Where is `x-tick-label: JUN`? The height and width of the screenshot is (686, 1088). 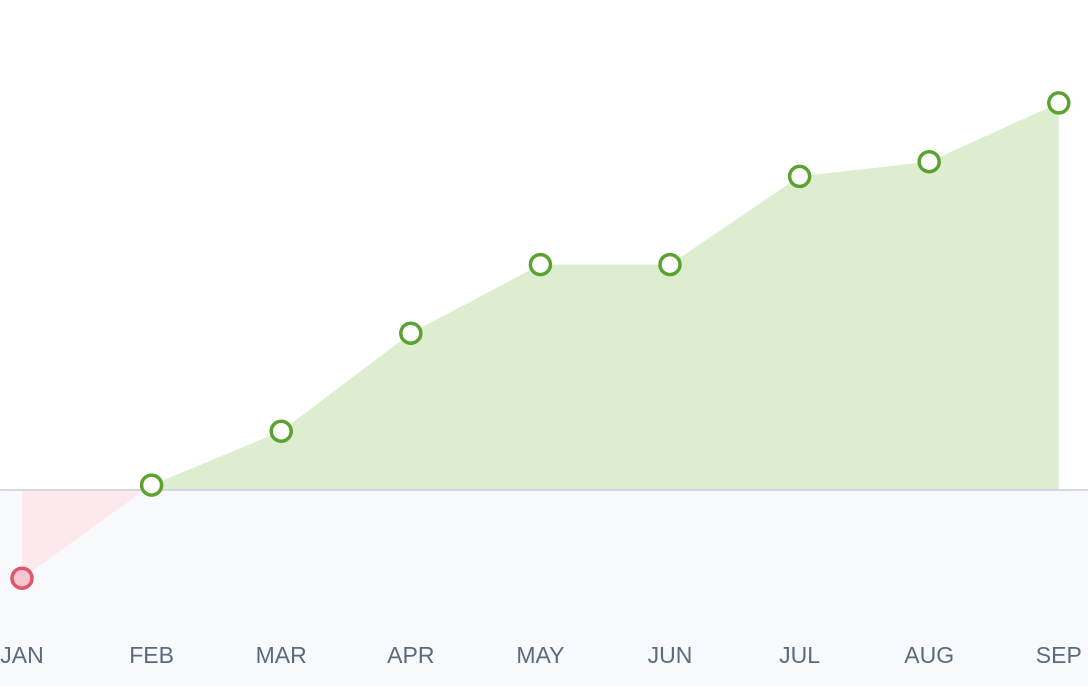 x-tick-label: JUN is located at coordinates (670, 655).